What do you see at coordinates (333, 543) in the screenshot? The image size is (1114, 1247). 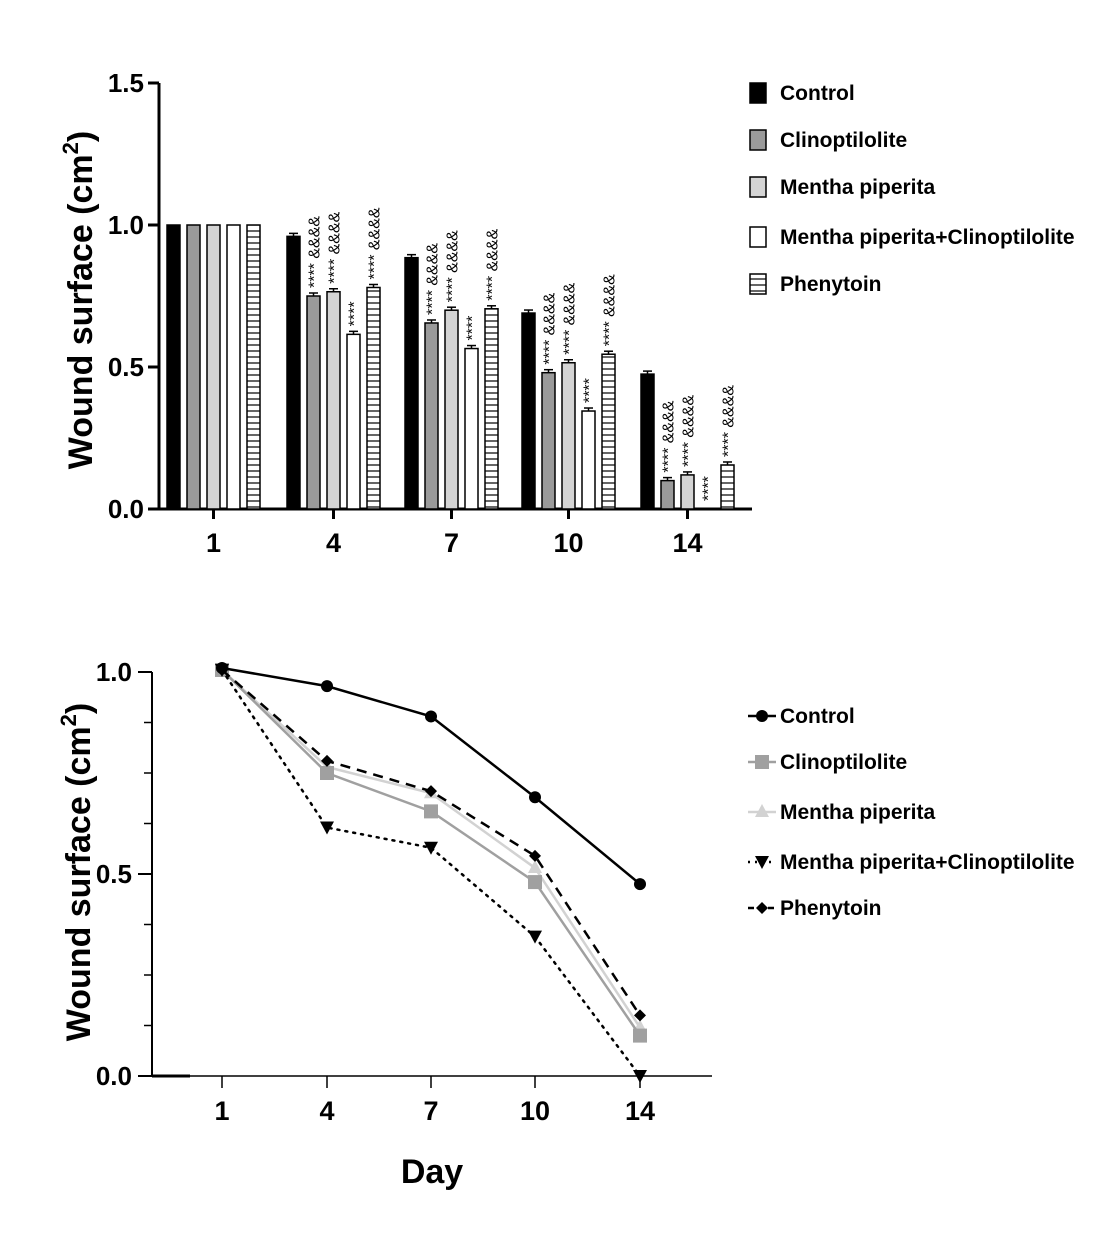 I see `bar-x-tick-label: 4` at bounding box center [333, 543].